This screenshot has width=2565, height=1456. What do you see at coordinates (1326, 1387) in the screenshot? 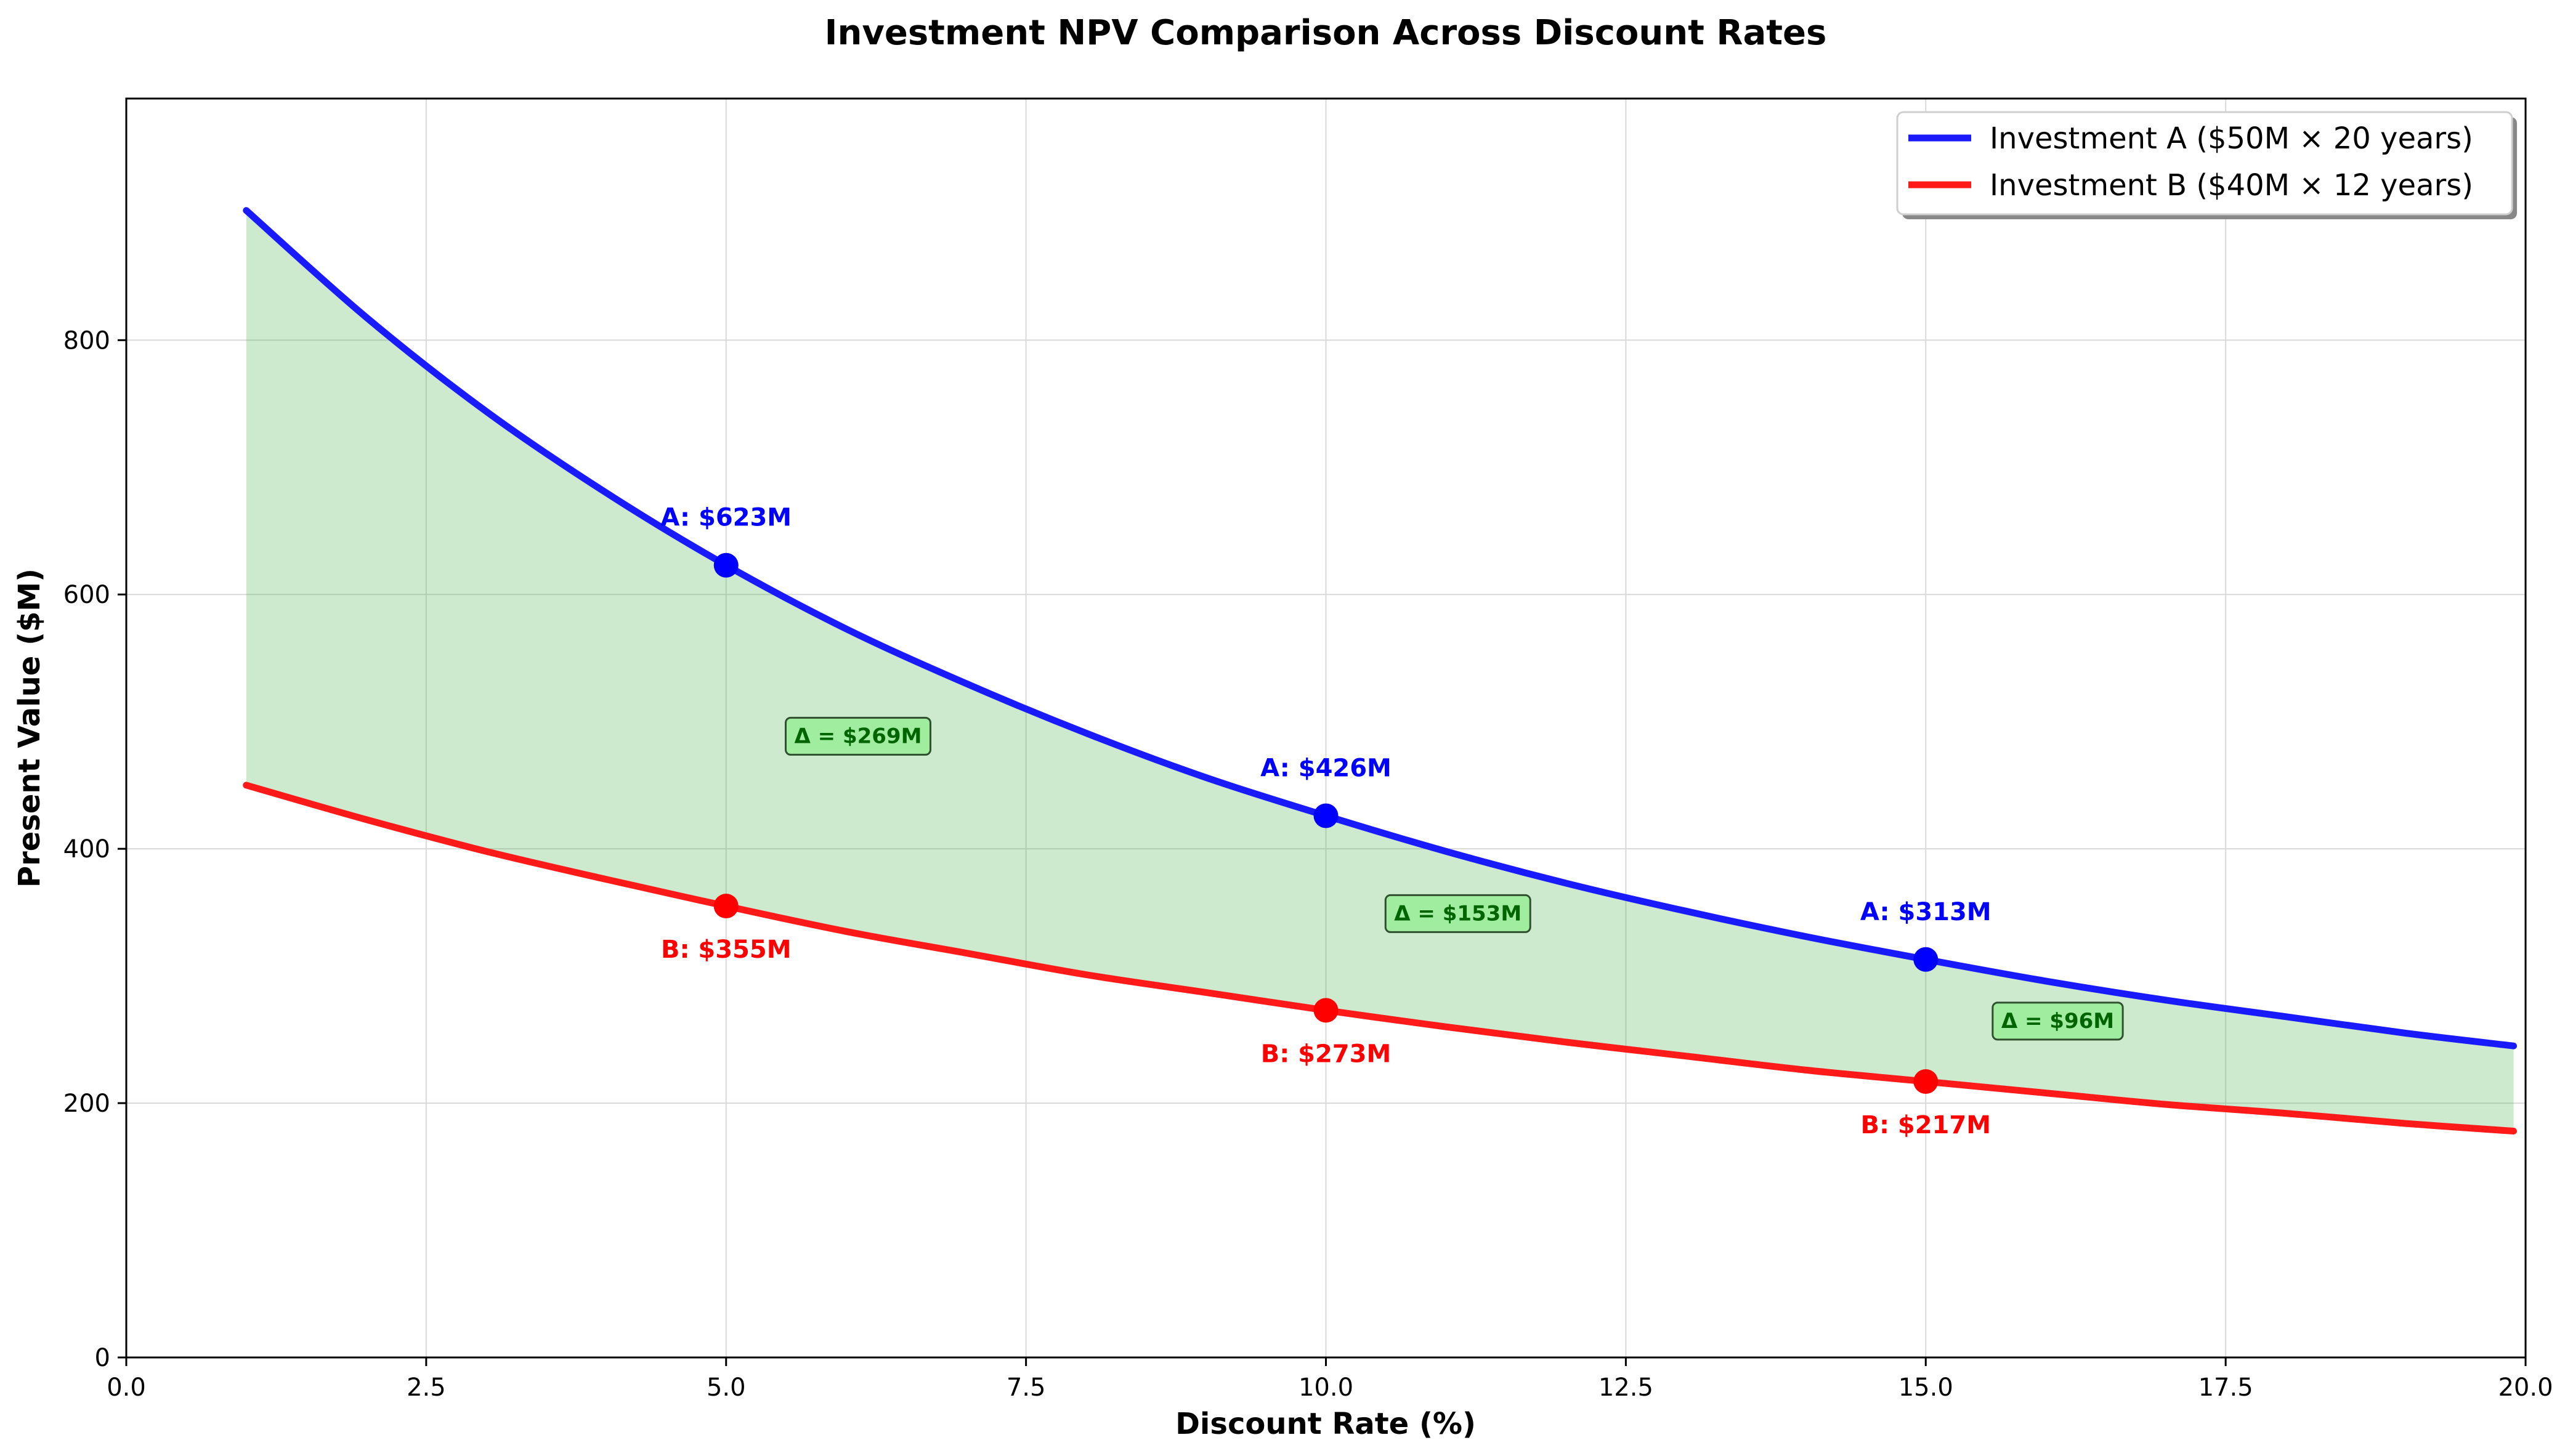
I see `x-tick-label: 10.0` at bounding box center [1326, 1387].